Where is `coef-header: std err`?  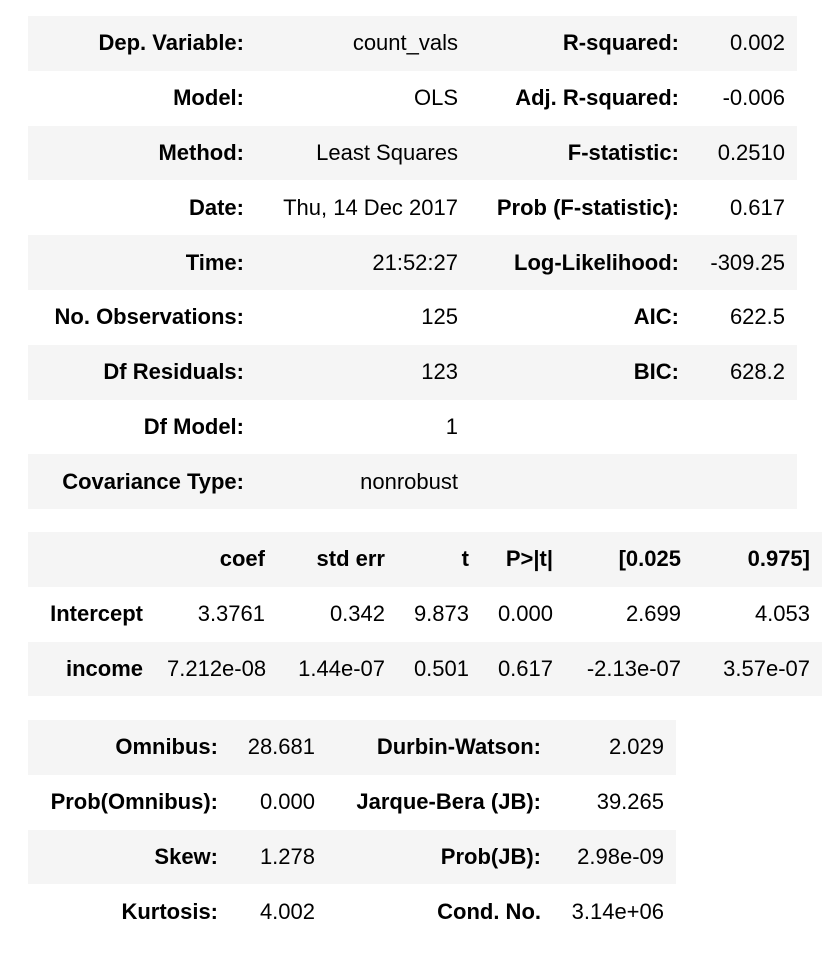
coef-header: std err is located at coordinates (337, 559).